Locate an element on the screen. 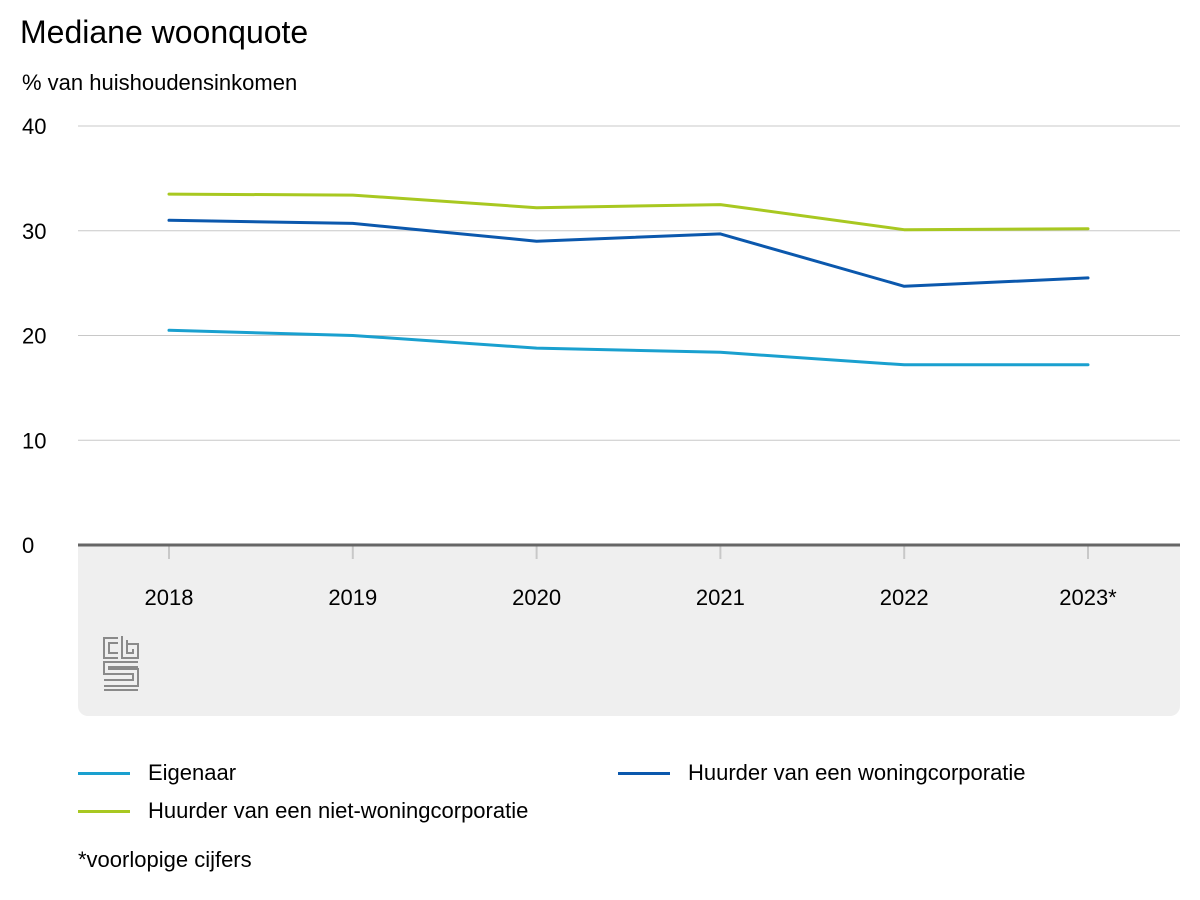 This screenshot has width=1200, height=900. legend-item-eigenaar: Eigenaar is located at coordinates (157, 773).